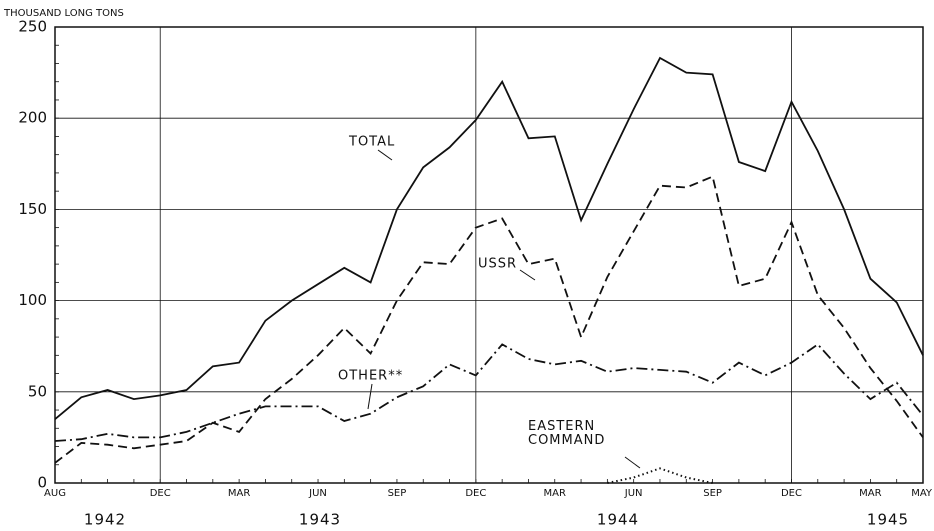  Describe the element at coordinates (37, 391) in the screenshot. I see `y-tick-label: 50` at that location.